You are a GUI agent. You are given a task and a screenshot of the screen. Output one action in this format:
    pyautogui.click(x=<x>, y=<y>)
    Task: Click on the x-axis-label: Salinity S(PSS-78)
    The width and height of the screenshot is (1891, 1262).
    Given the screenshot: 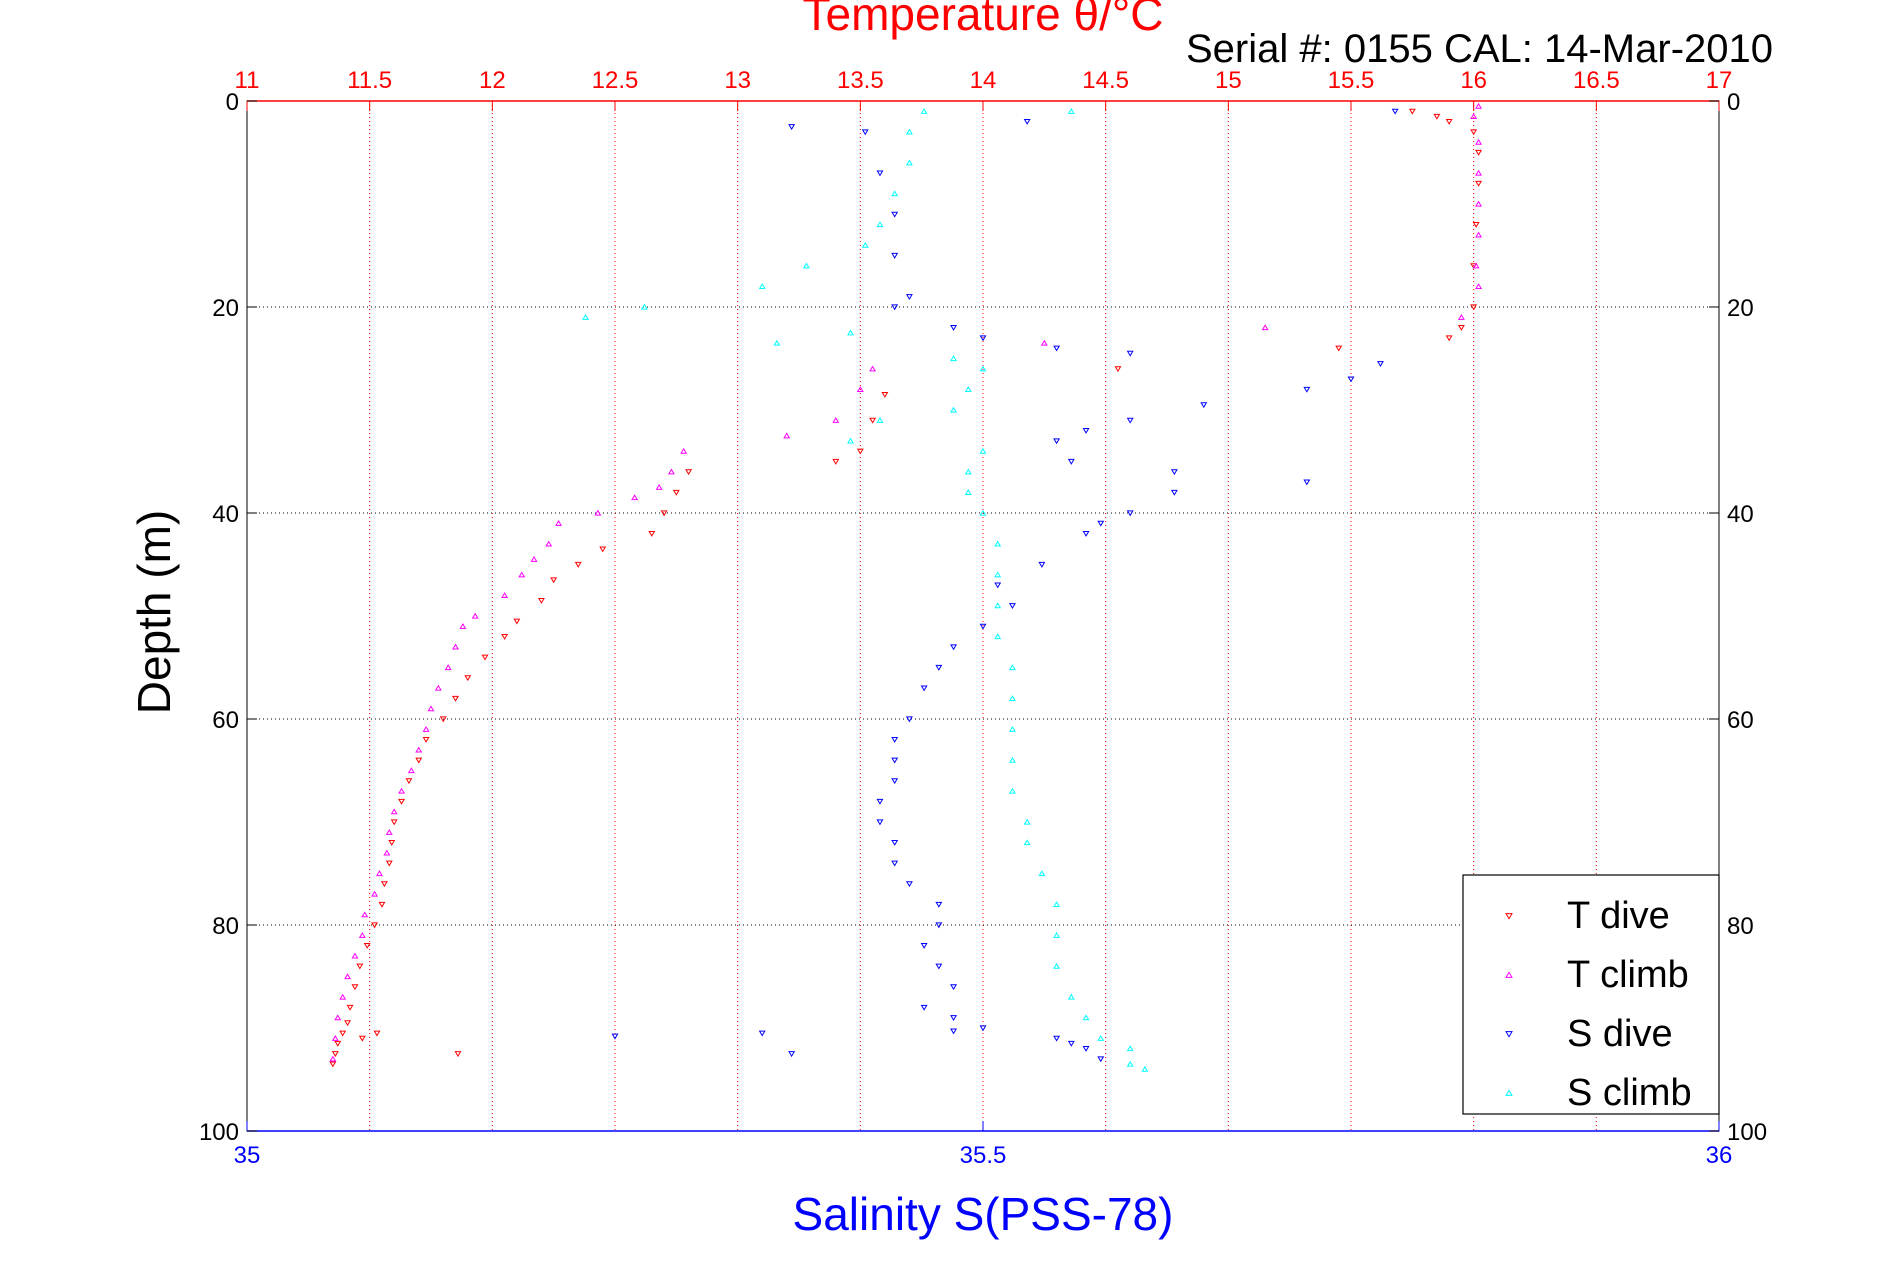 What is the action you would take?
    pyautogui.click(x=983, y=1214)
    